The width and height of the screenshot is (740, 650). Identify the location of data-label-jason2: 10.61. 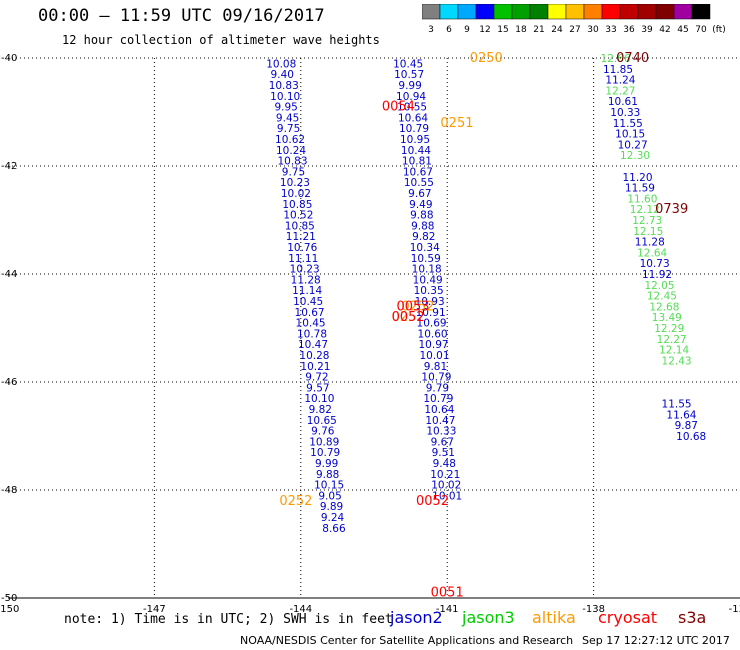
(623, 102).